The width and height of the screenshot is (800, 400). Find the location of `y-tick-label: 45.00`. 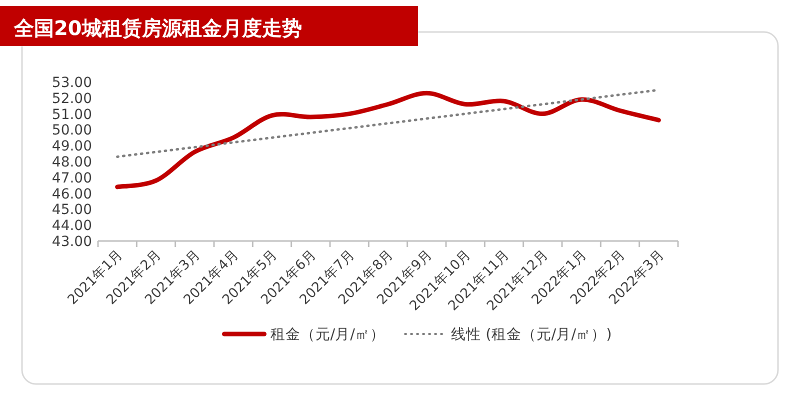

y-tick-label: 45.00 is located at coordinates (72, 210).